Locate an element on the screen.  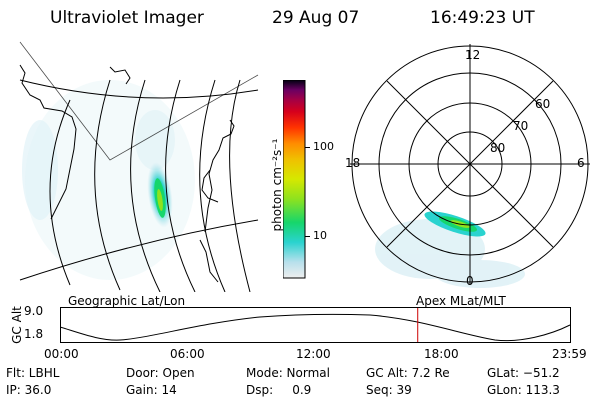
colorbar is located at coordinates (294, 179).